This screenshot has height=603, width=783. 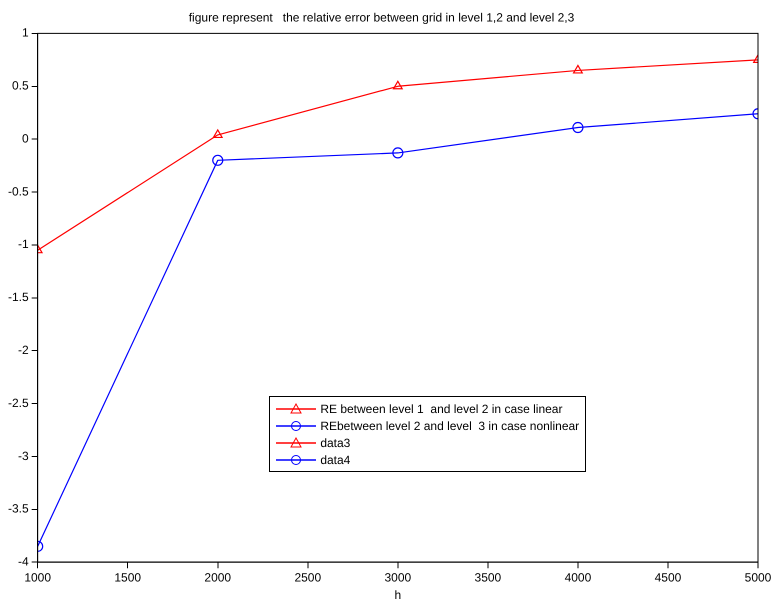 I want to click on y-tick-label: 1, so click(x=25, y=33).